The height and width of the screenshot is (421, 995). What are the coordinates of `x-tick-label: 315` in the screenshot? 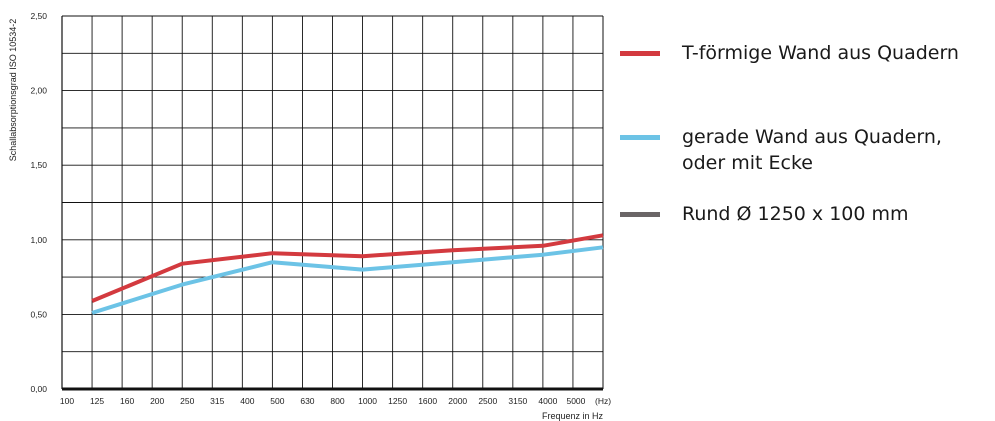 It's located at (217, 401).